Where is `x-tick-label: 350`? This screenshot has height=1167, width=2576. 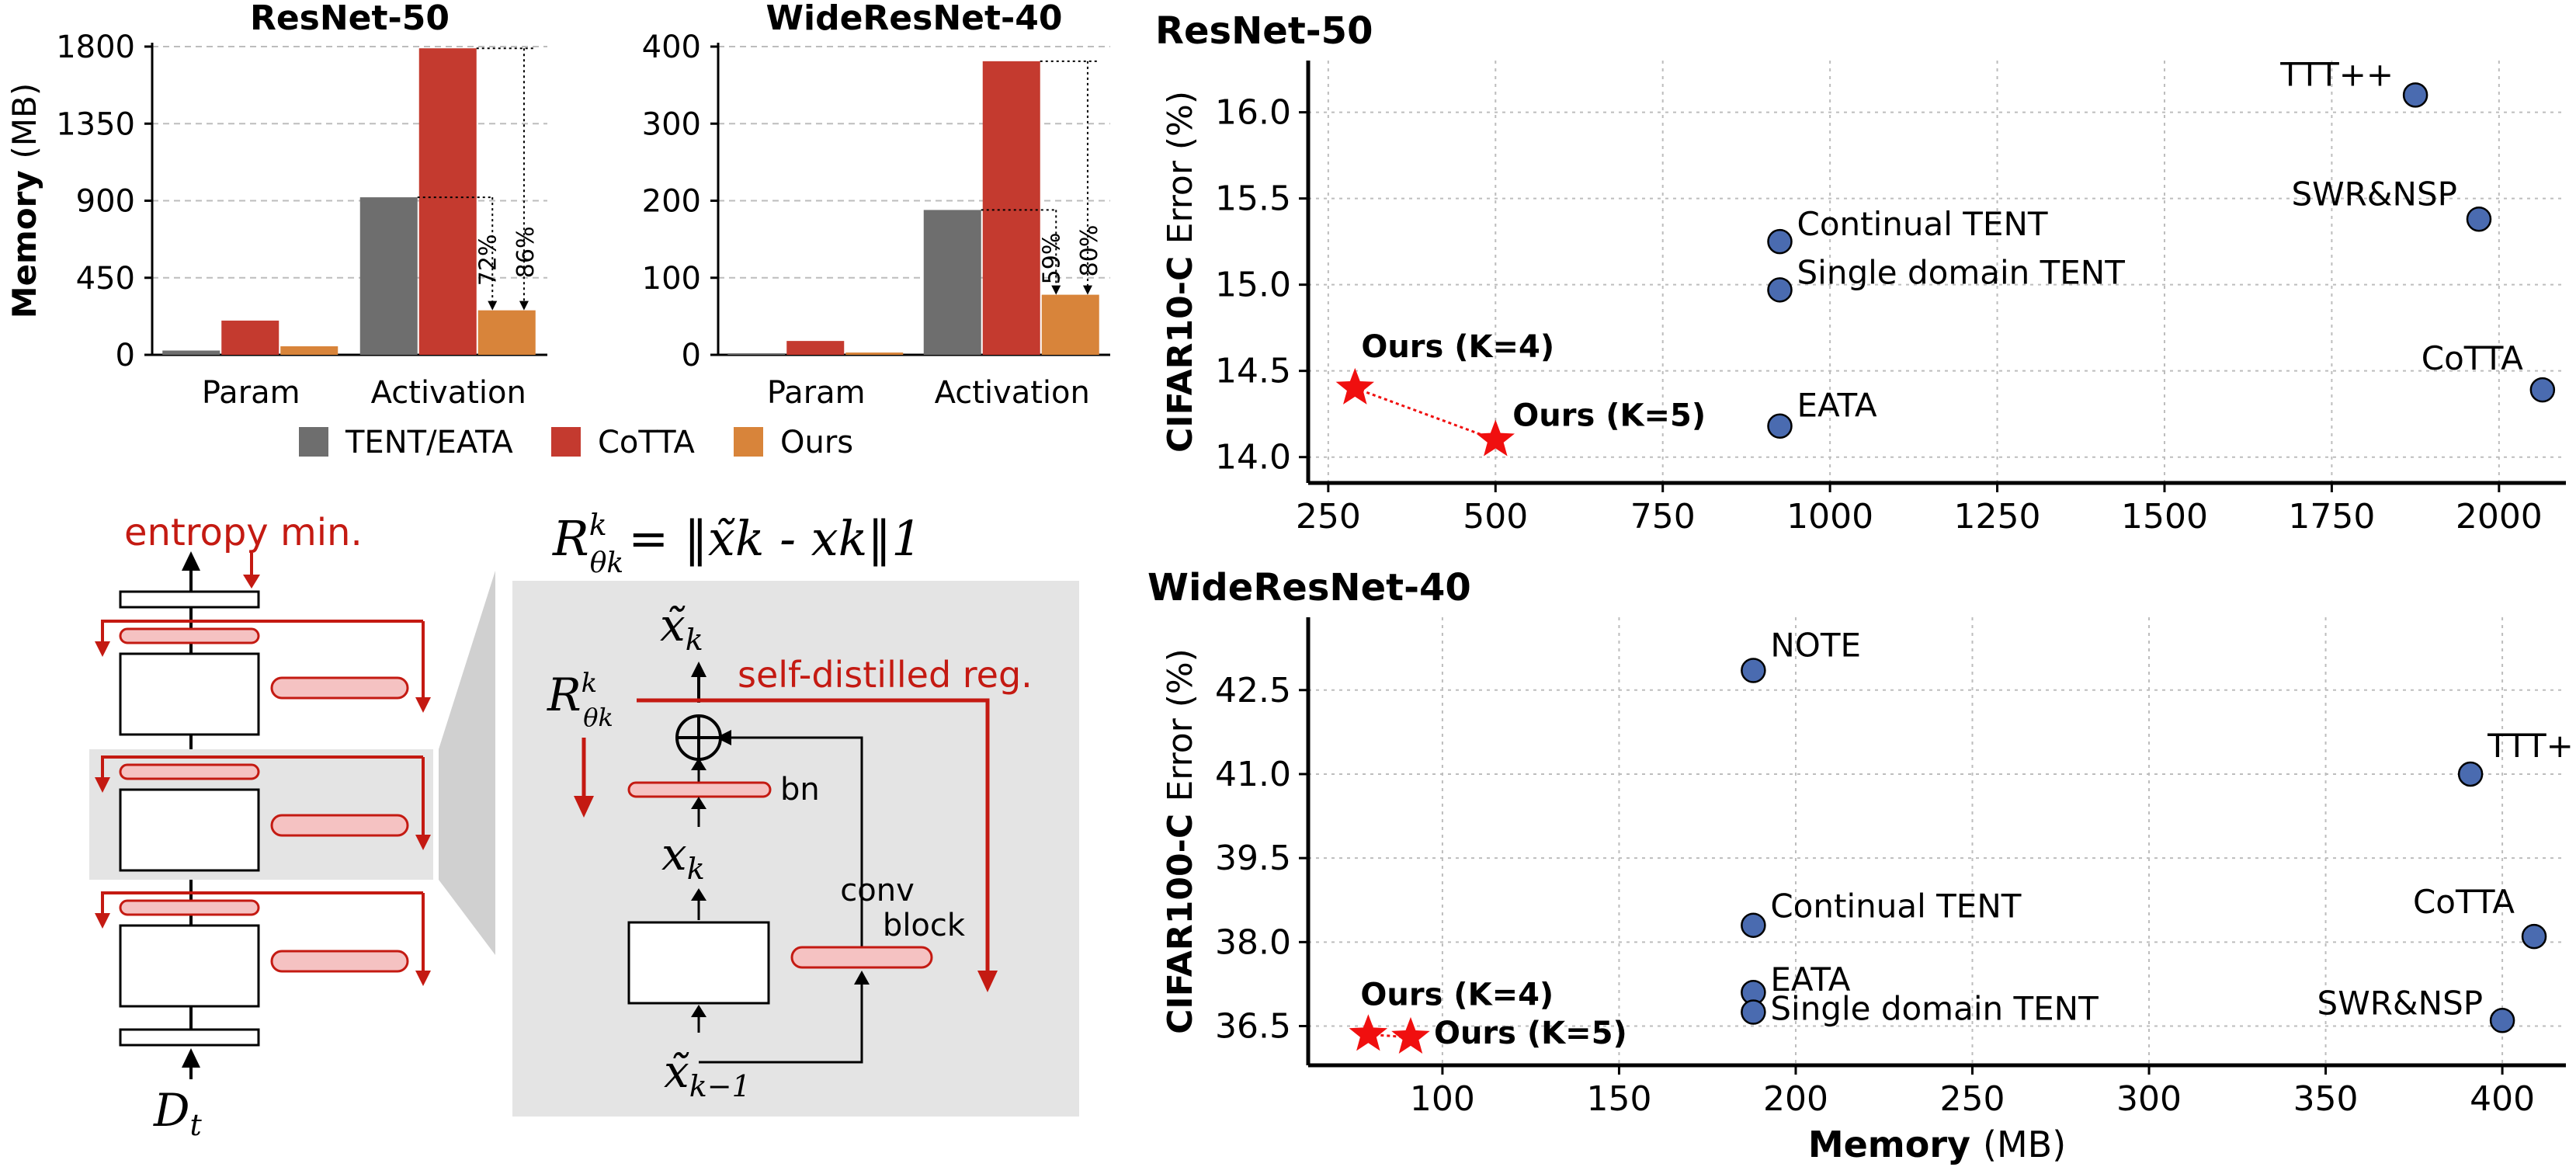 x-tick-label: 350 is located at coordinates (2326, 1099).